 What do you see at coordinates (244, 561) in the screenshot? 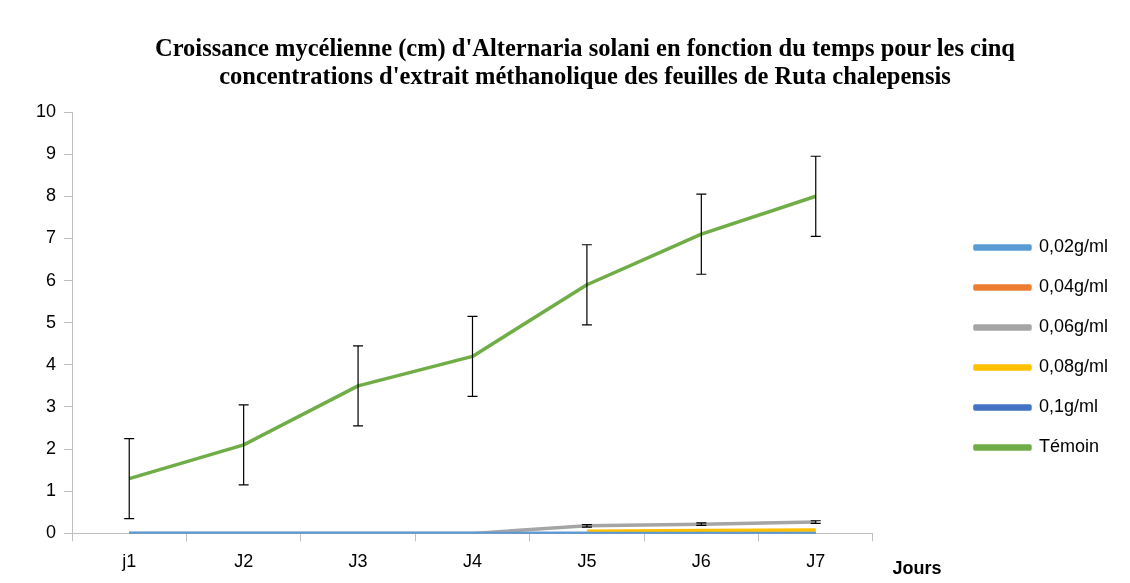
I see `x-tick-label: J2` at bounding box center [244, 561].